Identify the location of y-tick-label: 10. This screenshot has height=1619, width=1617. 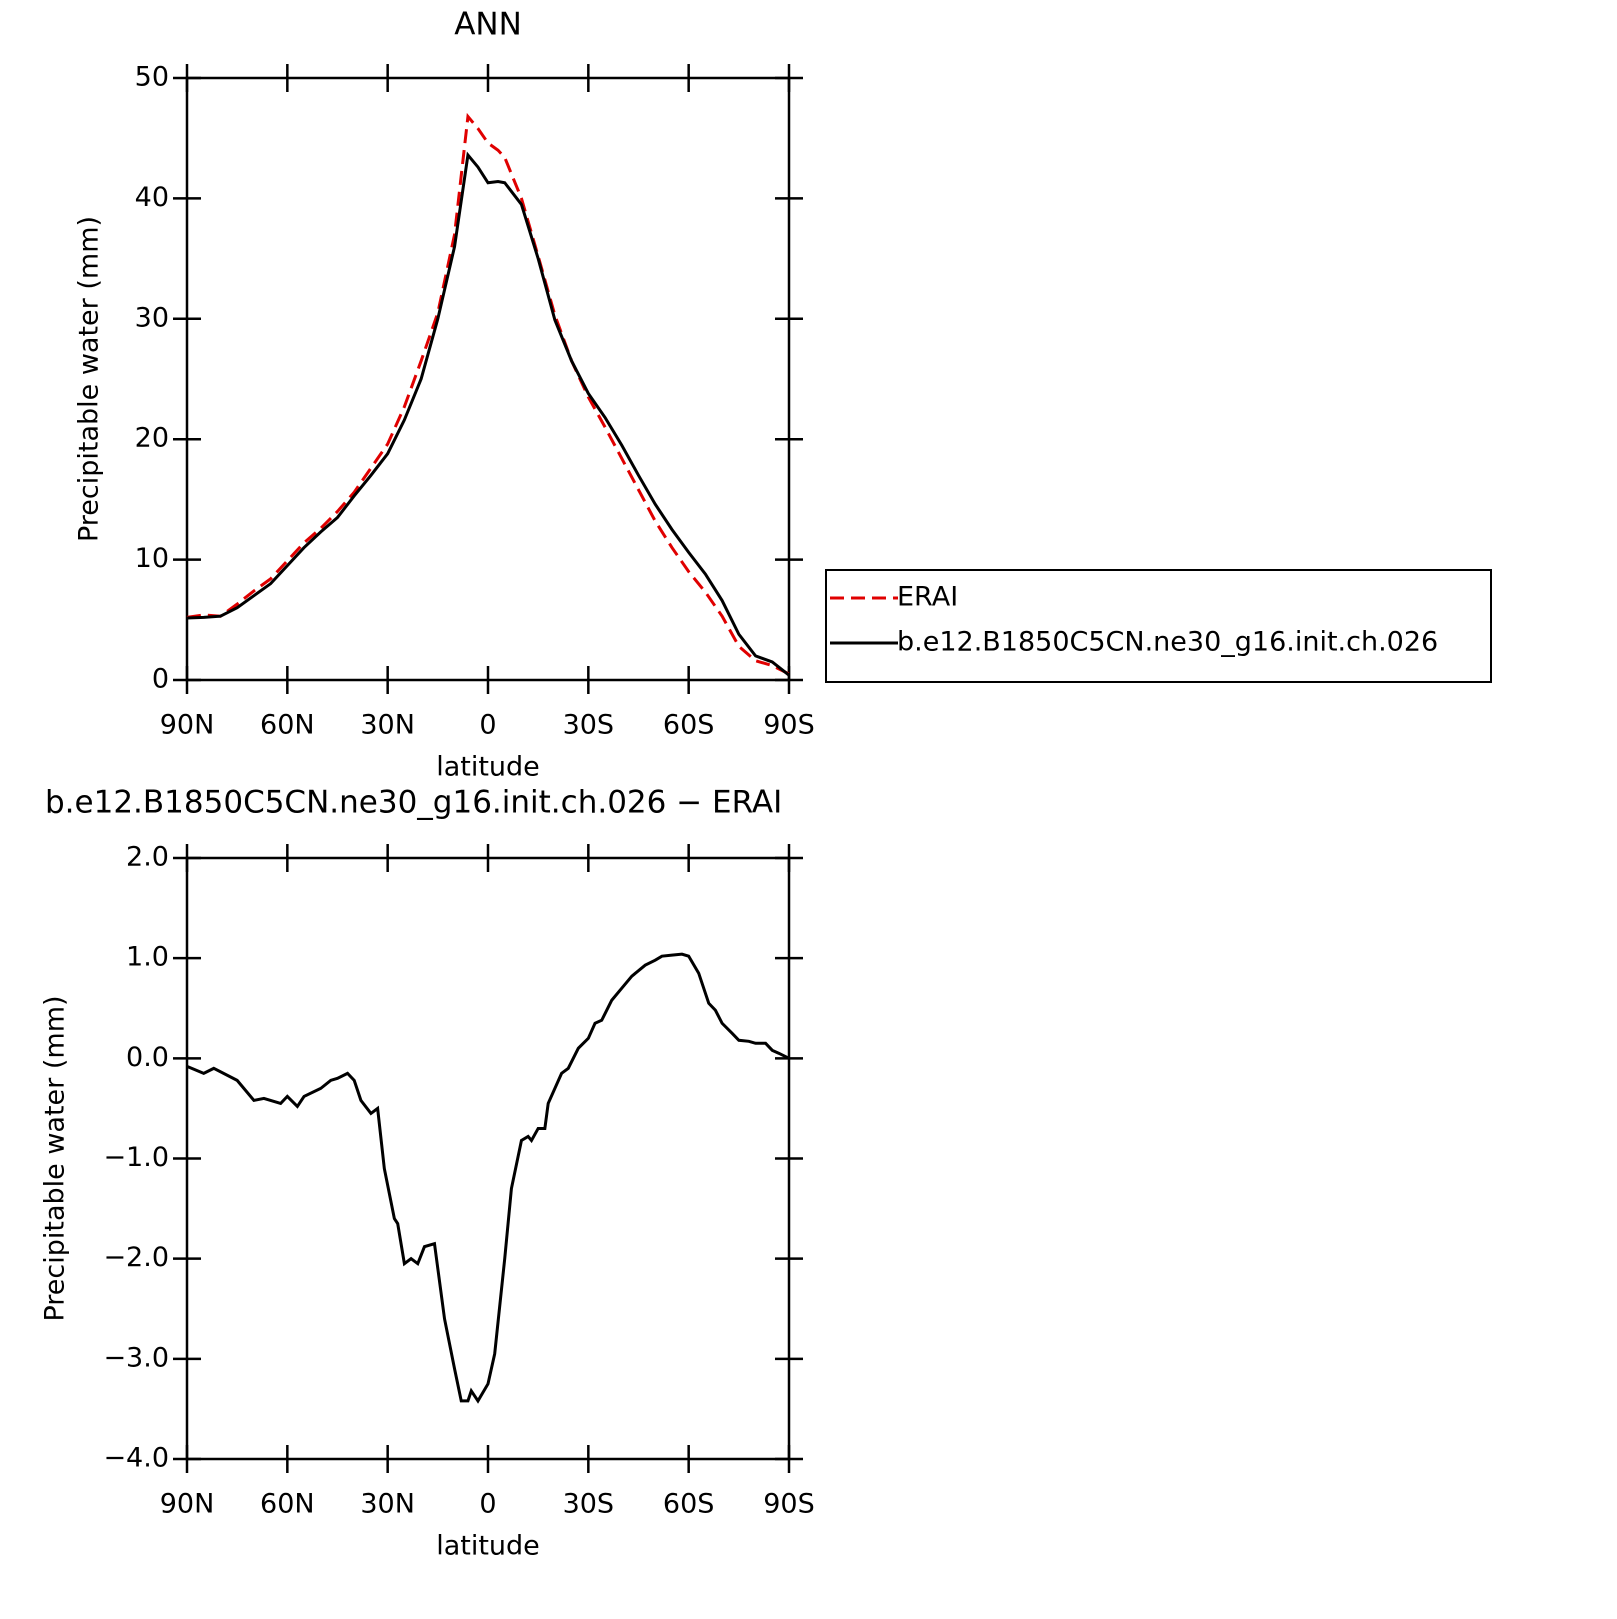
(152, 558).